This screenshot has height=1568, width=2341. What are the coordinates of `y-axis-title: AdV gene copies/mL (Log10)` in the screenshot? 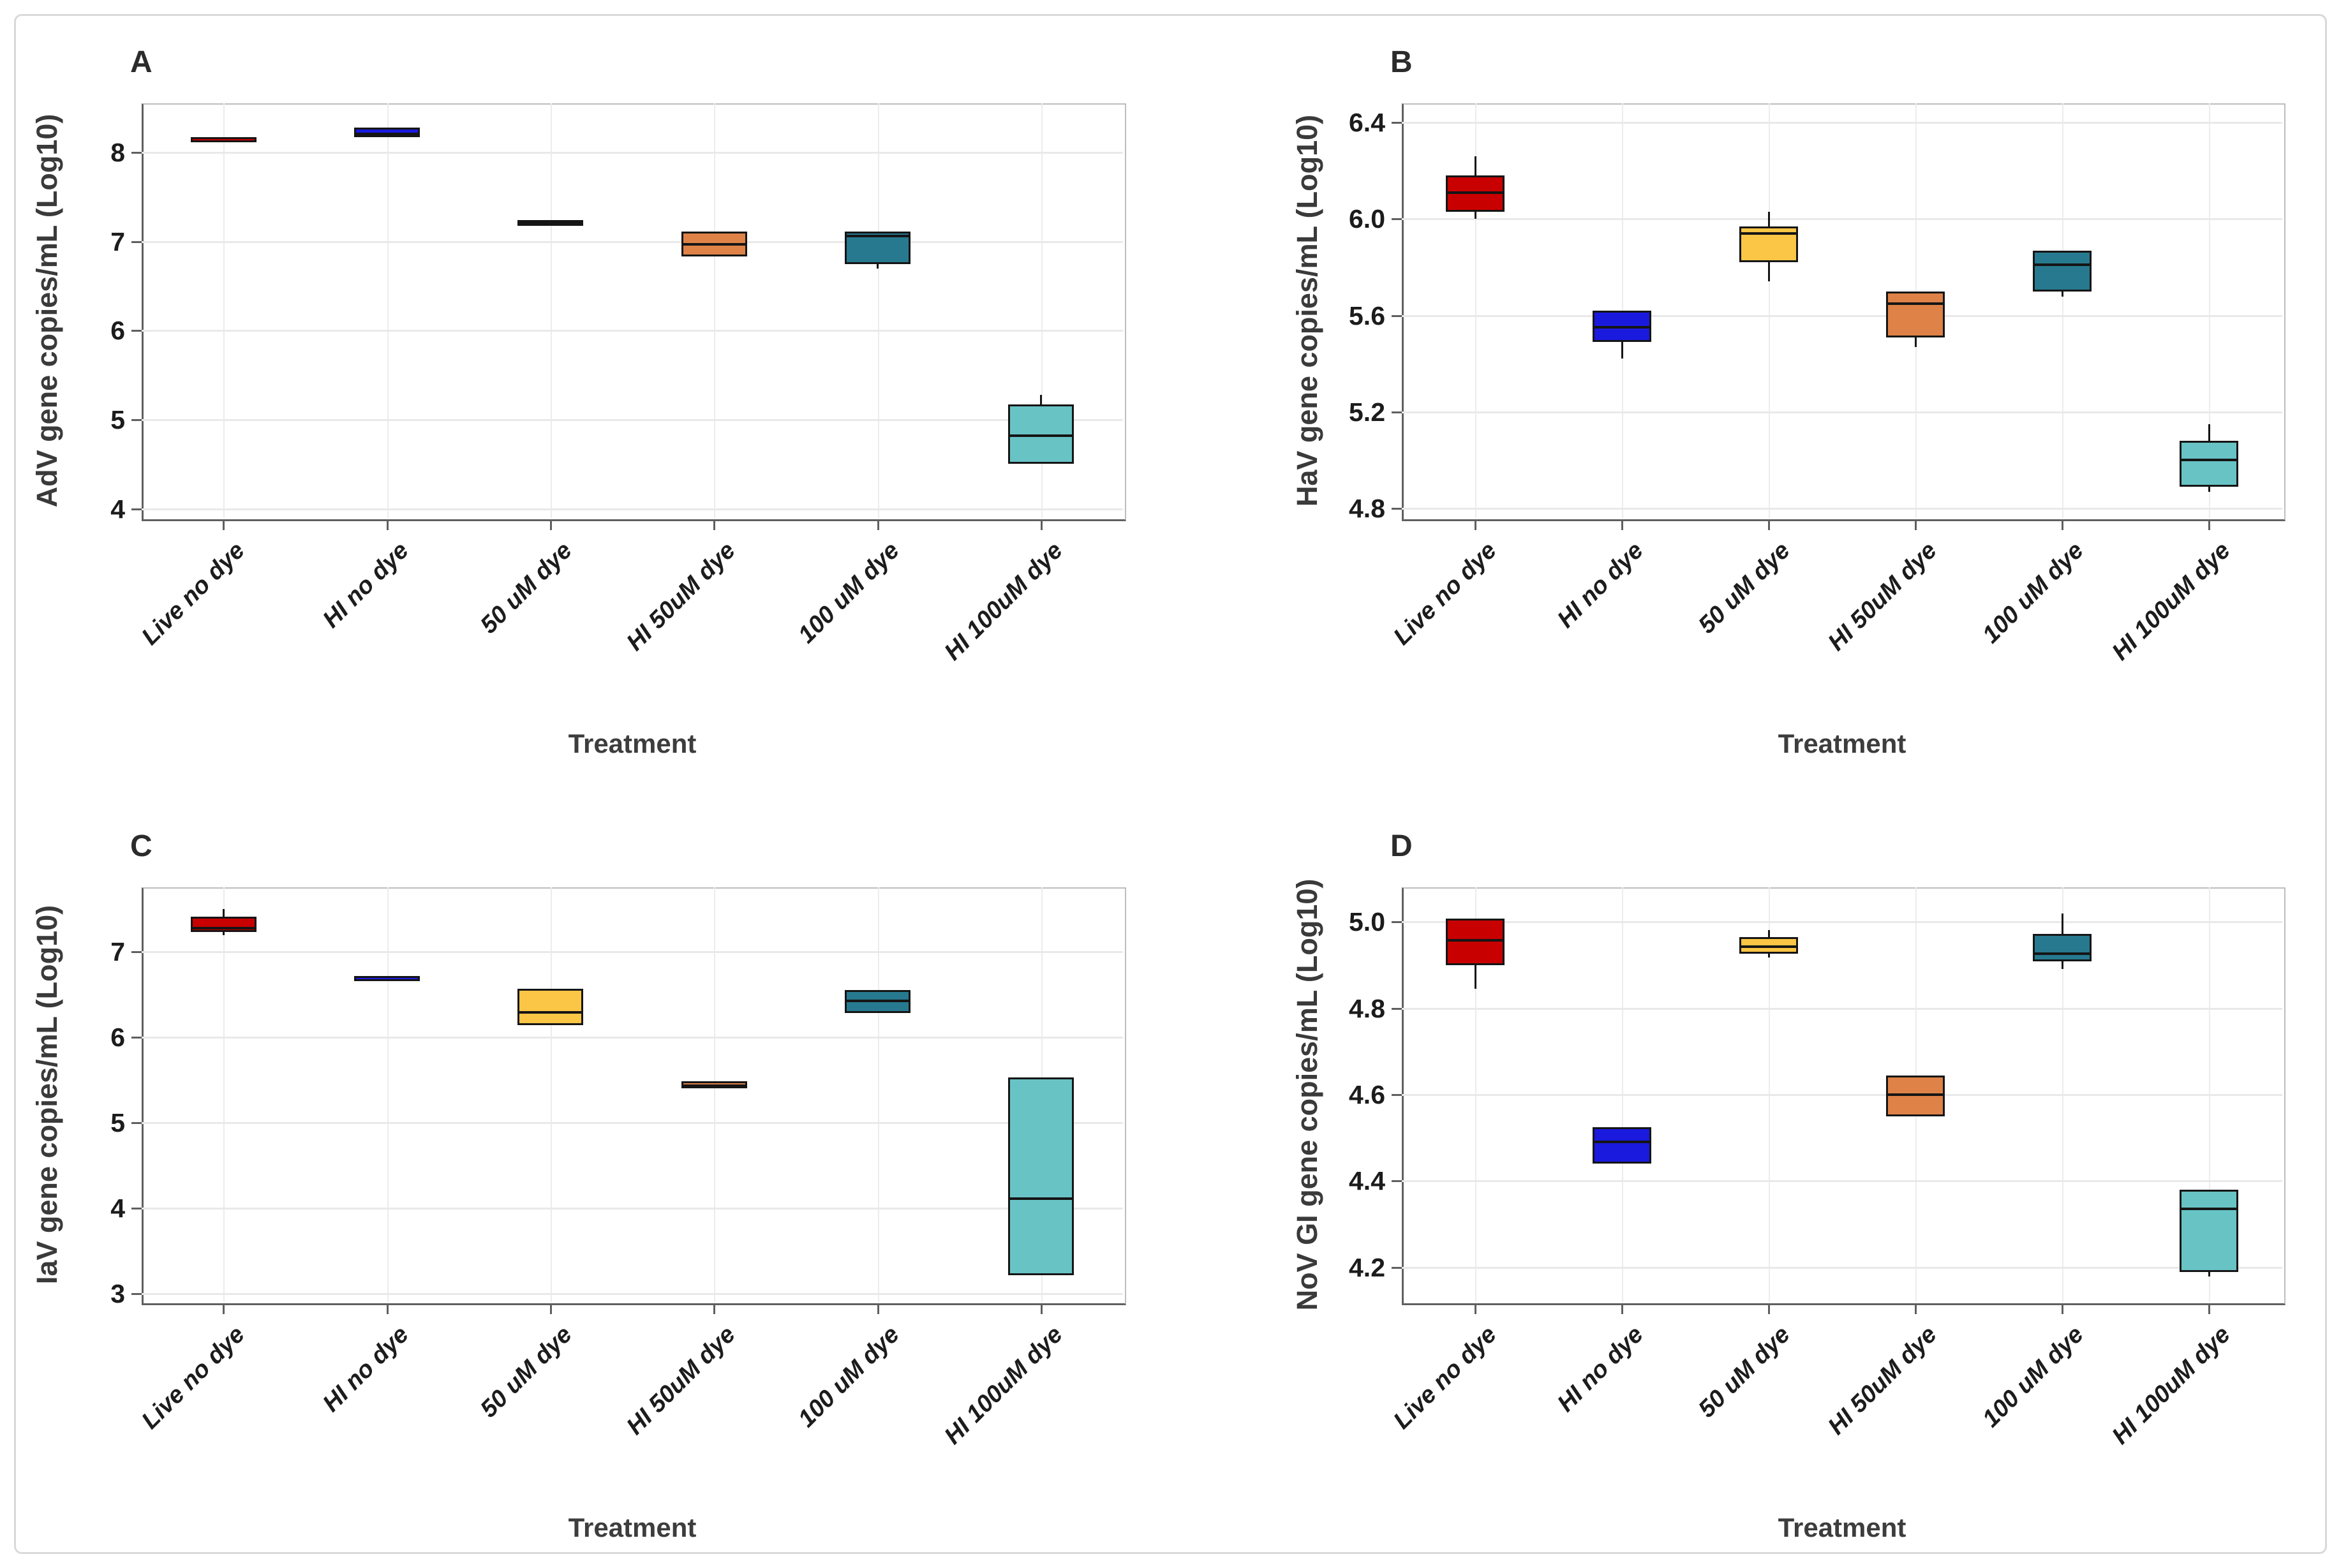 It's located at (47, 311).